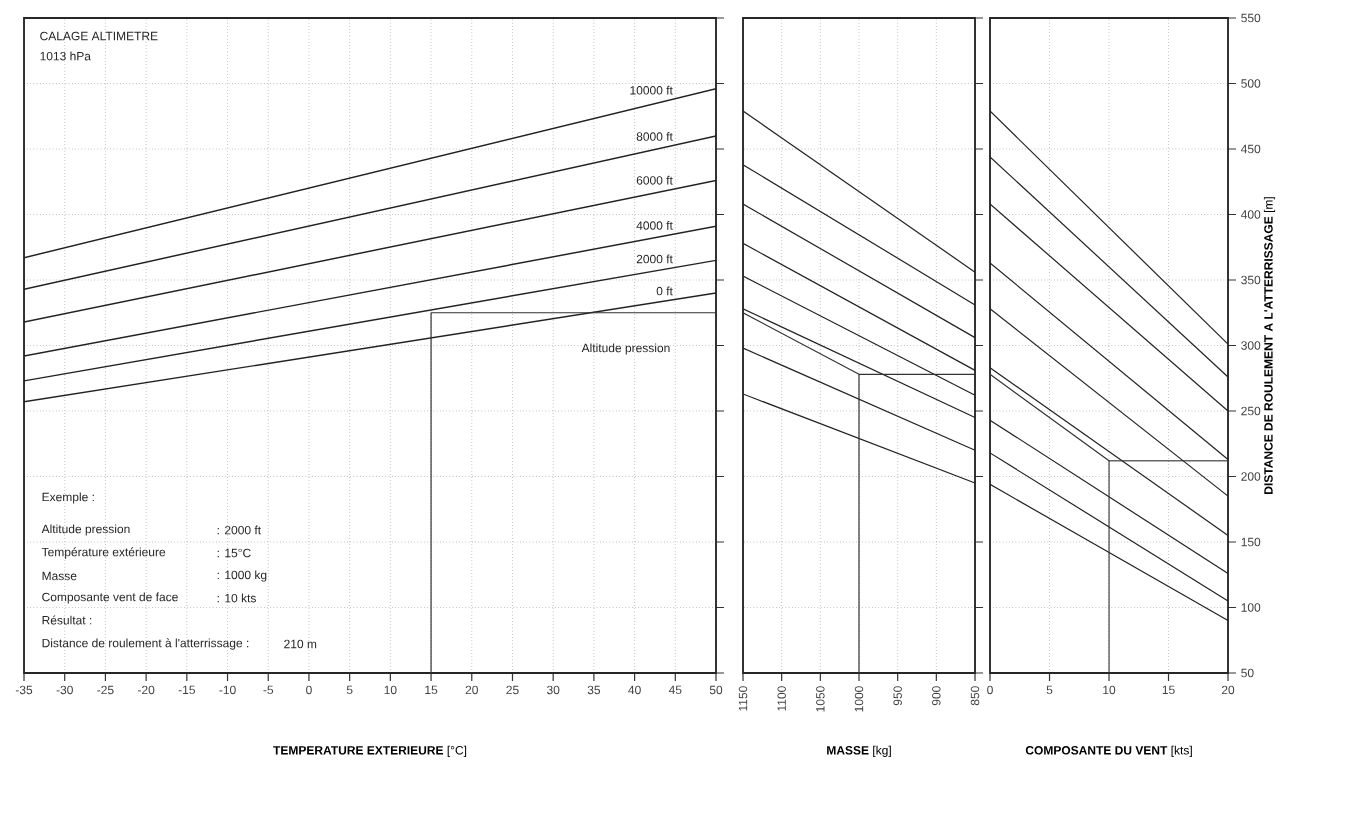 This screenshot has height=819, width=1358. What do you see at coordinates (1251, 411) in the screenshot?
I see `y-tick-label: 250` at bounding box center [1251, 411].